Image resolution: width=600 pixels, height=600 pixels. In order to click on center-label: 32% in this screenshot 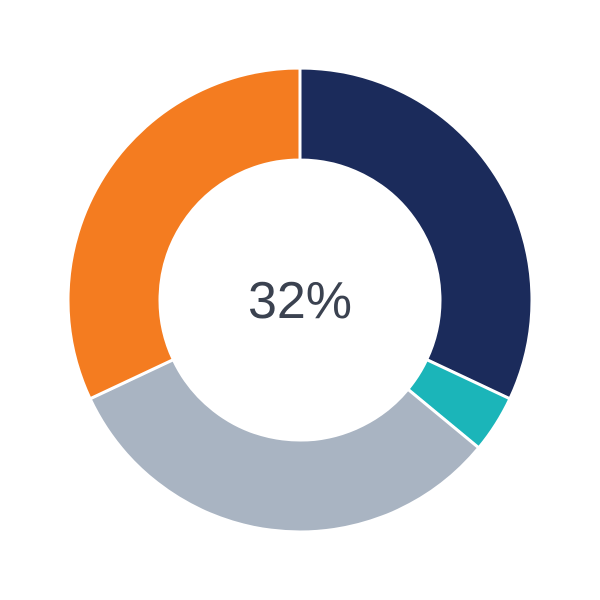, I will do `click(300, 301)`.